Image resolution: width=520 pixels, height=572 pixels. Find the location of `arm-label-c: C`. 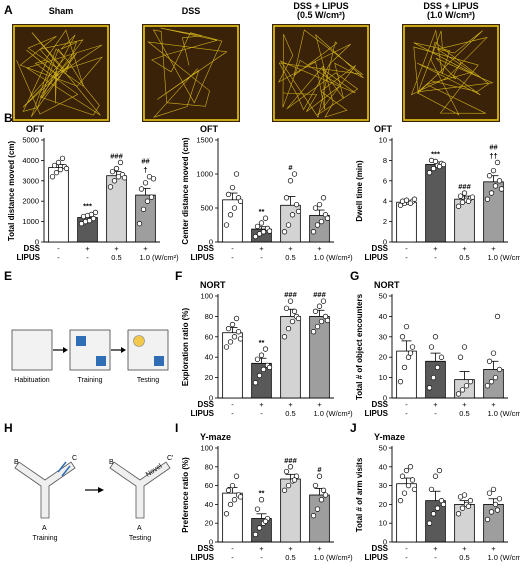

arm-label-c: C is located at coordinates (74, 458).